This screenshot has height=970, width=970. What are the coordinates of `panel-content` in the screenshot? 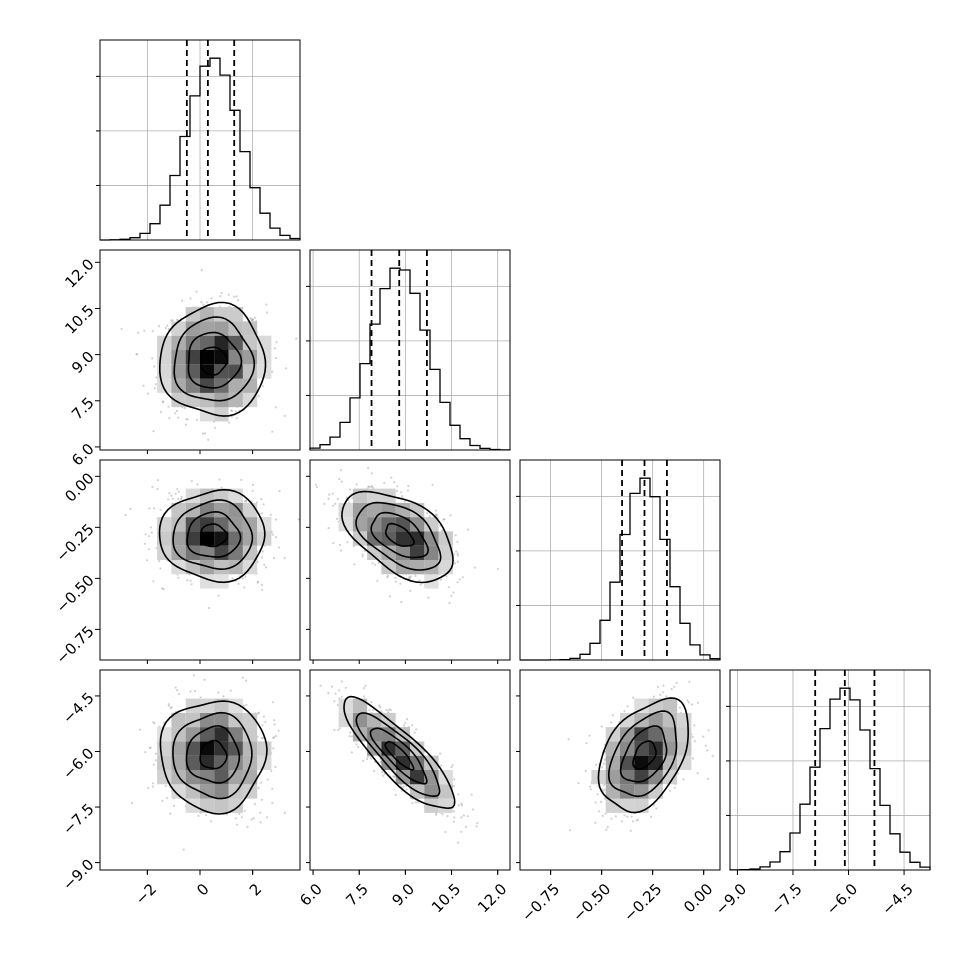 It's located at (209, 355).